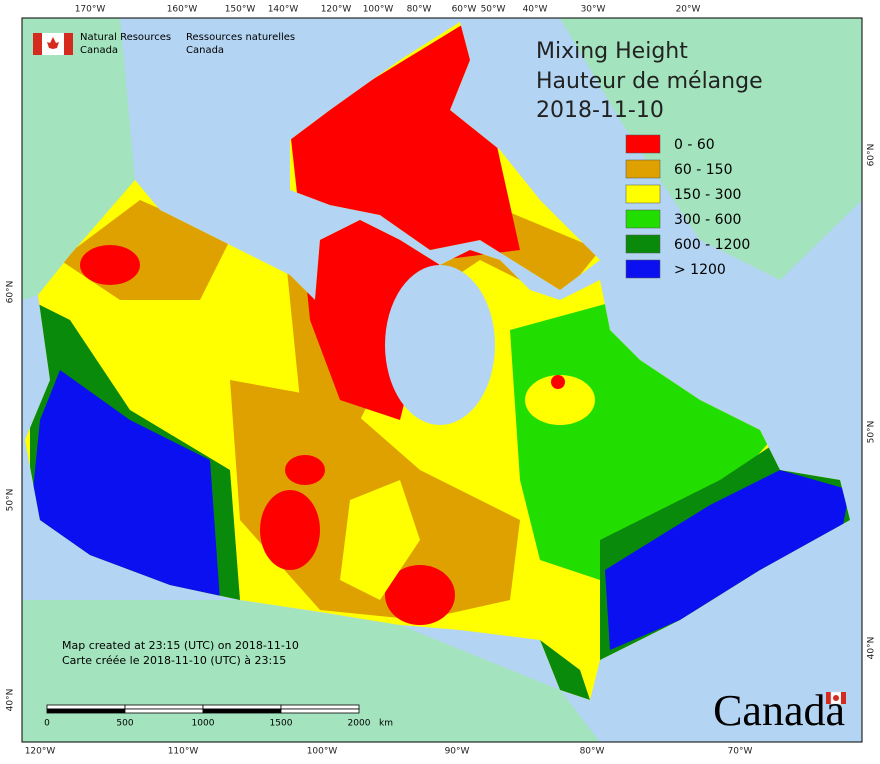  What do you see at coordinates (11, 292) in the screenshot?
I see `left-label: 60°N` at bounding box center [11, 292].